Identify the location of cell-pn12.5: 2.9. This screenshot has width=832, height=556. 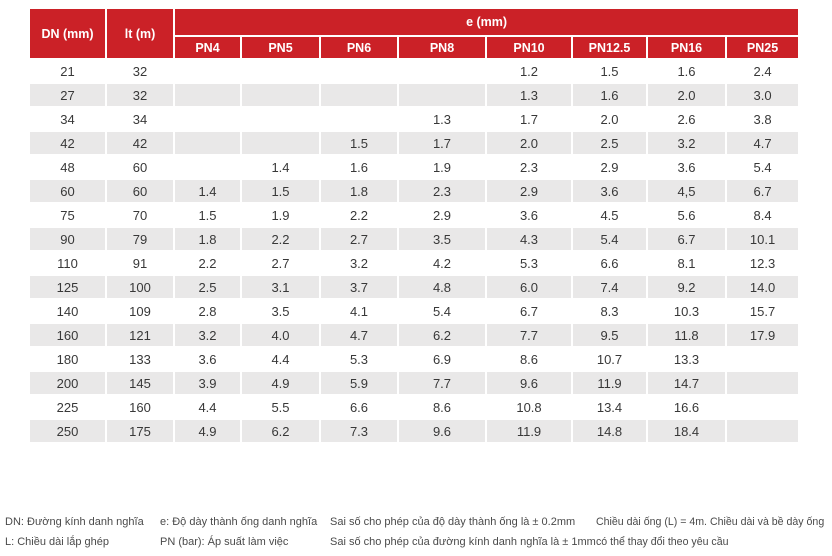
(609, 167).